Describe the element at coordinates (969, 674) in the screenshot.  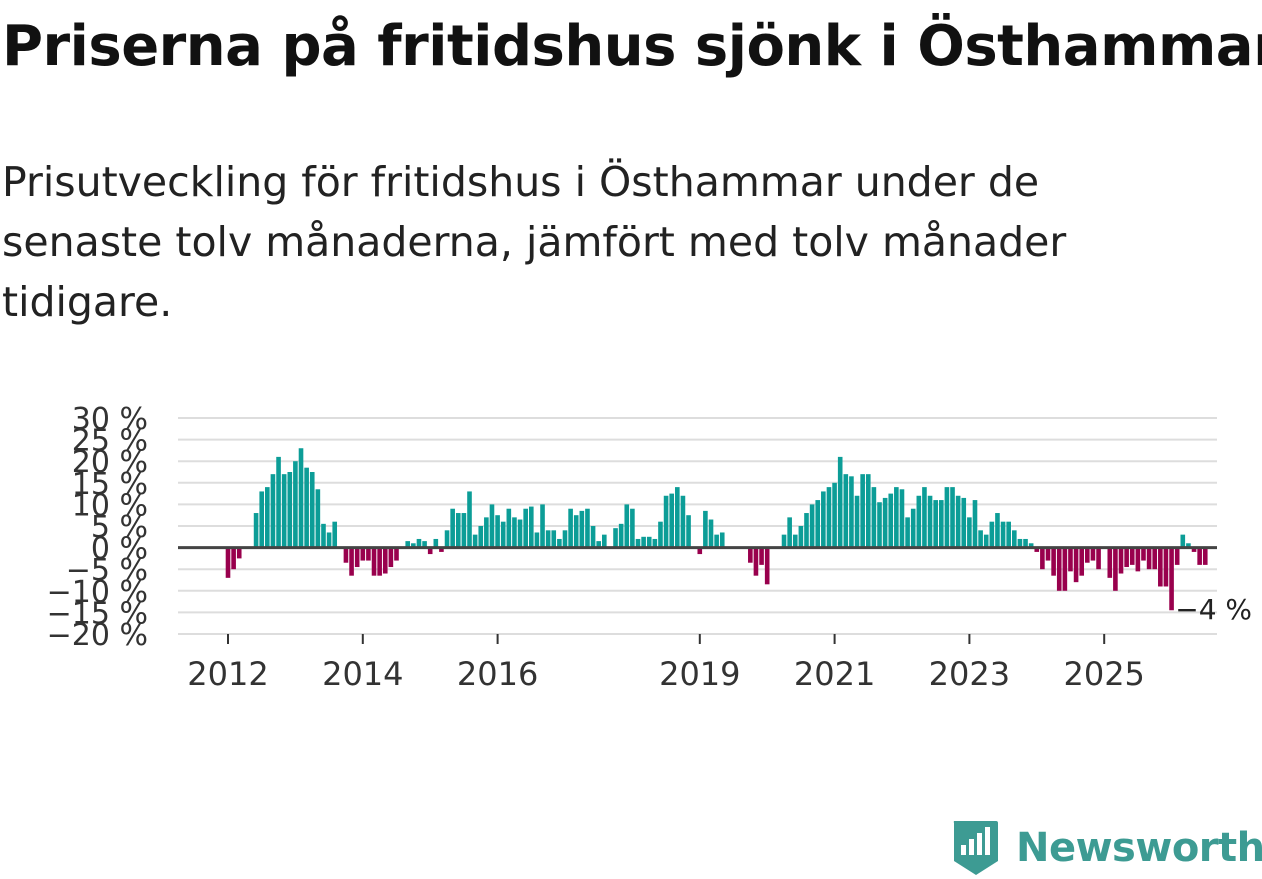
I see `x-tick-label: 2023` at that location.